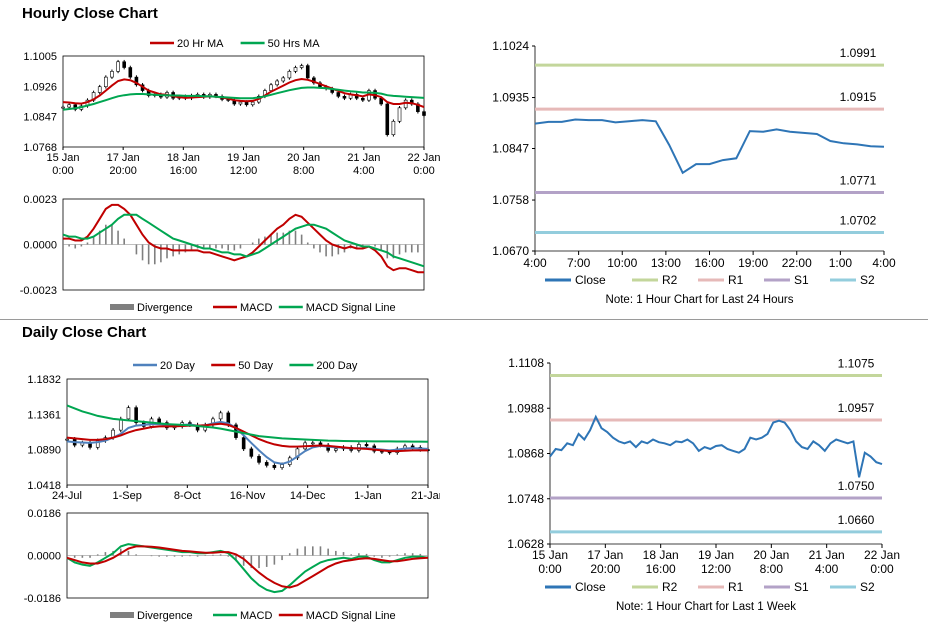 This screenshot has width=928, height=638. I want to click on hourly-macd-legend-label: Divergence, so click(165, 308).